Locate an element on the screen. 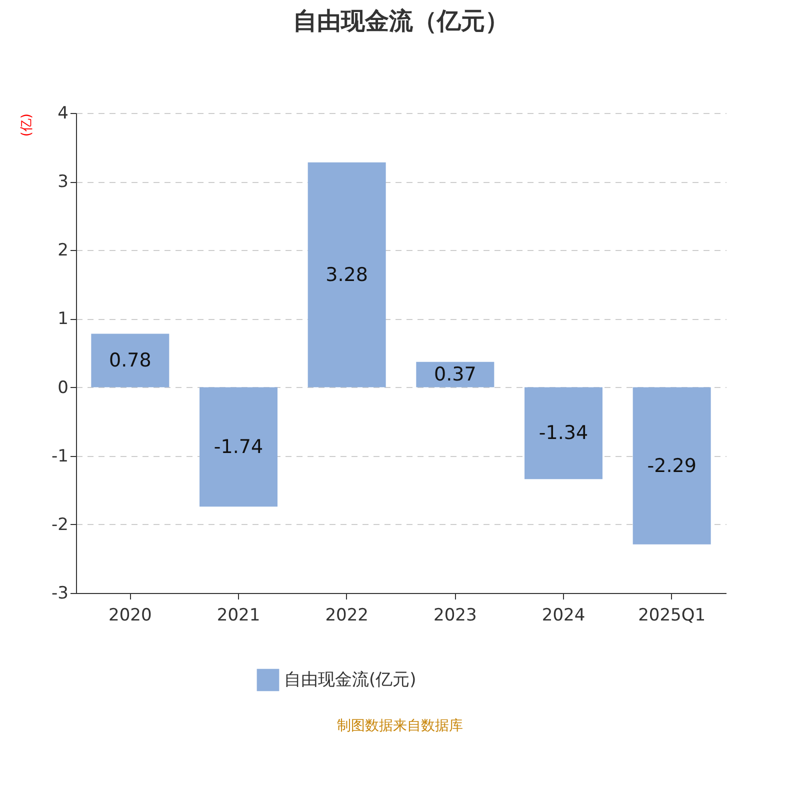 Image resolution: width=800 pixels, height=800 pixels. y-tick-label: 1 is located at coordinates (63, 319).